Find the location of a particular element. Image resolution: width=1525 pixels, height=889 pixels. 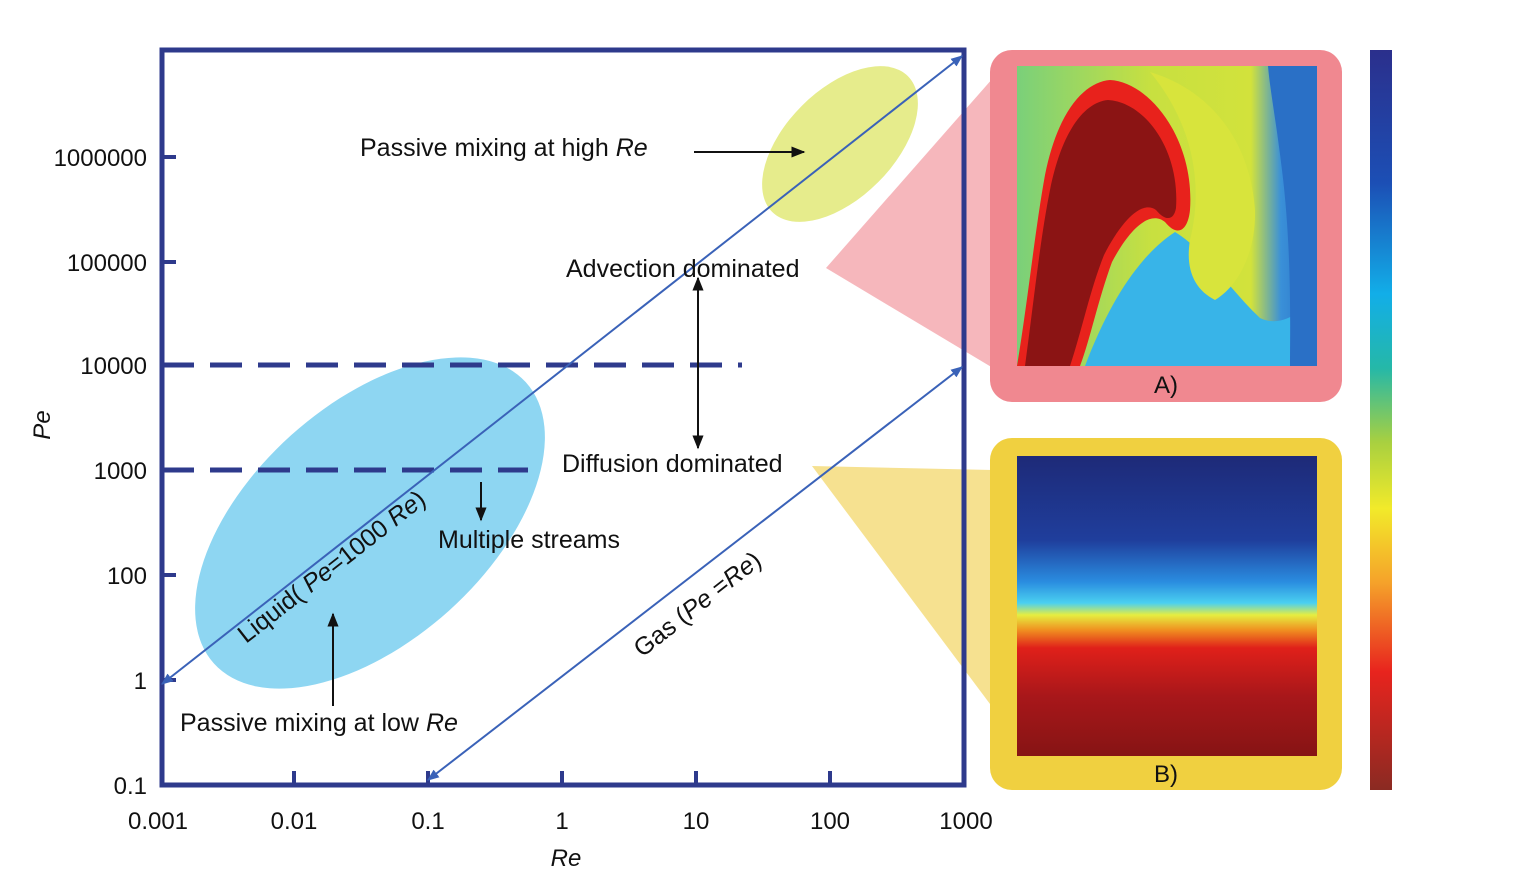

color-bar is located at coordinates (1381, 420).